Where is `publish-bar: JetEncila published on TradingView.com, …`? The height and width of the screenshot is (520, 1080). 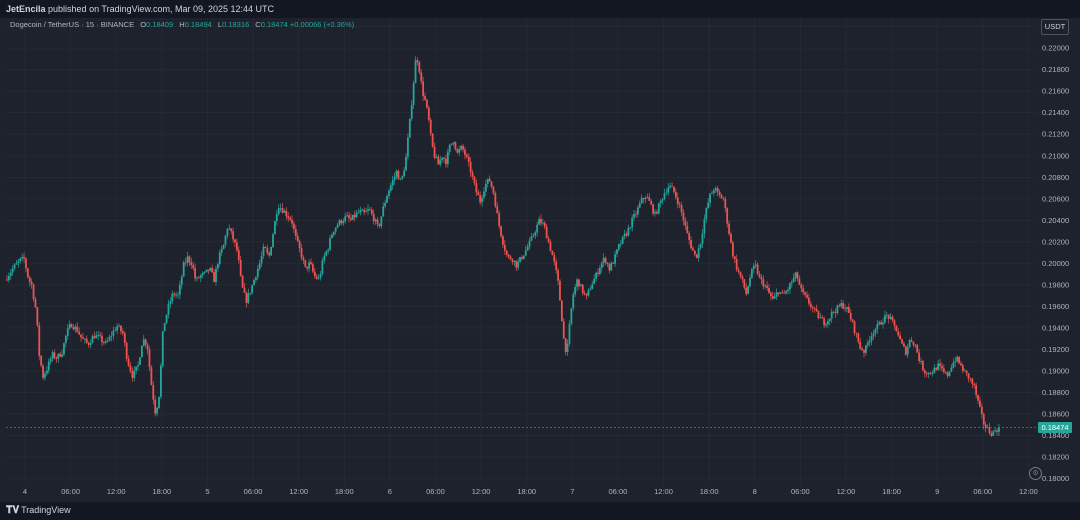
publish-bar: JetEncila published on TradingView.com, … is located at coordinates (540, 9).